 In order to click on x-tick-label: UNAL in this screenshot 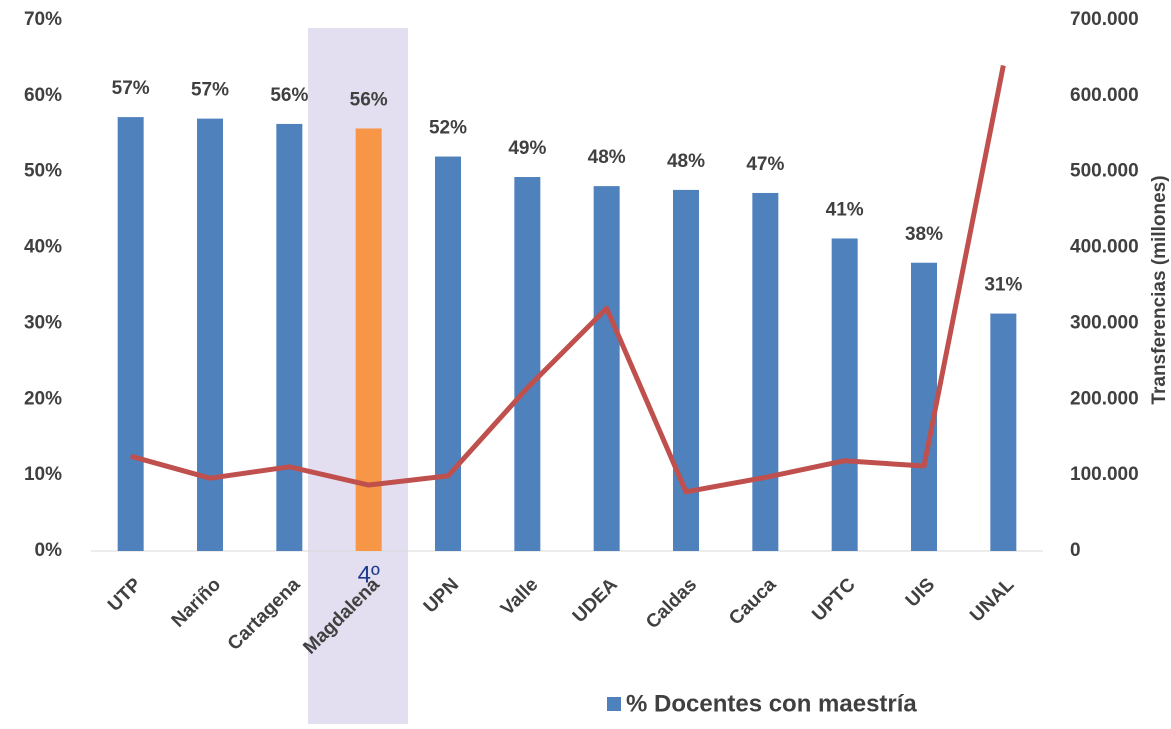, I will do `click(992, 600)`.